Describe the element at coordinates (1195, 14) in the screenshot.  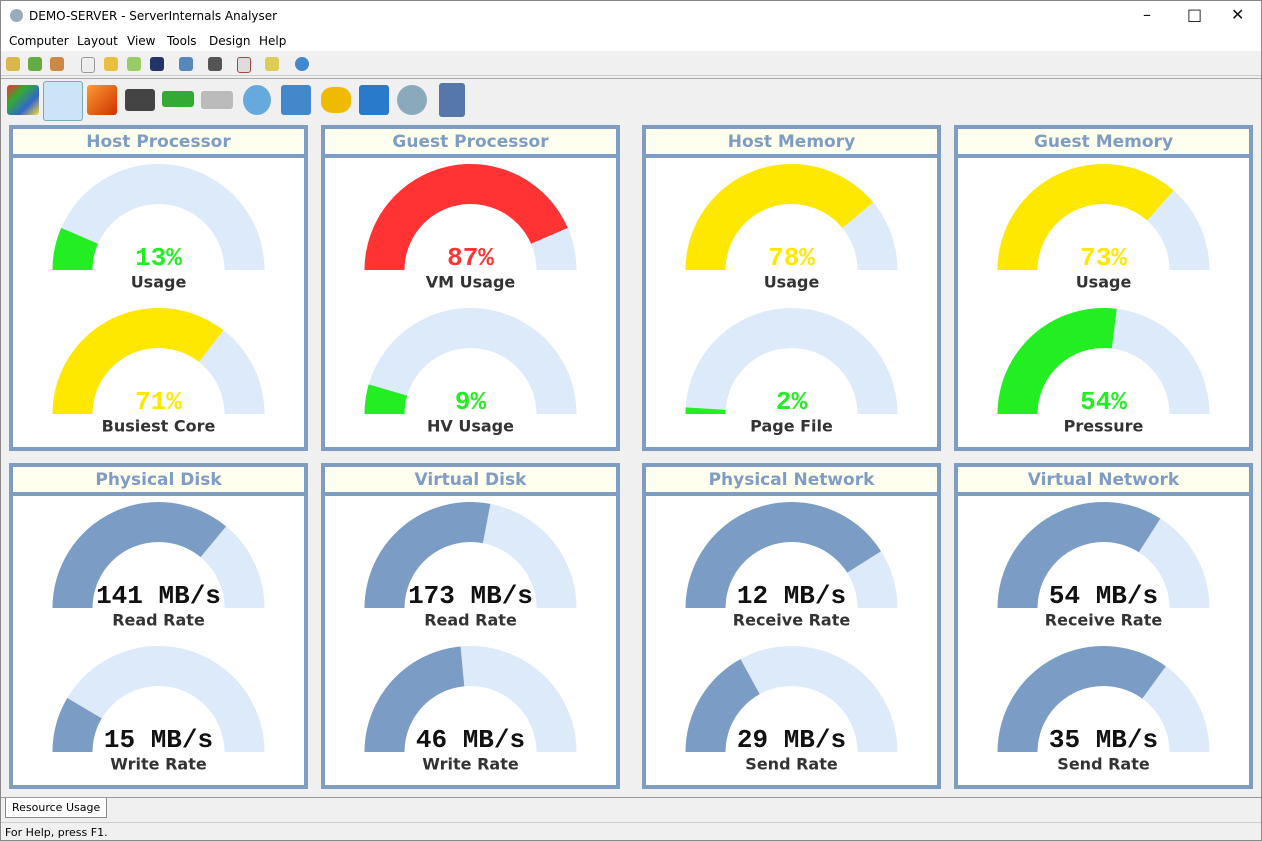
I see `maximize-button: □` at that location.